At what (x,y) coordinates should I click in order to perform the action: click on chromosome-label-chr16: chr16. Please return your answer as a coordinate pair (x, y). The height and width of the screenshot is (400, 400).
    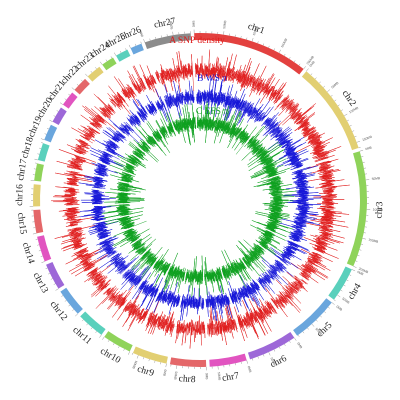
    Looking at the image, I should click on (20, 195).